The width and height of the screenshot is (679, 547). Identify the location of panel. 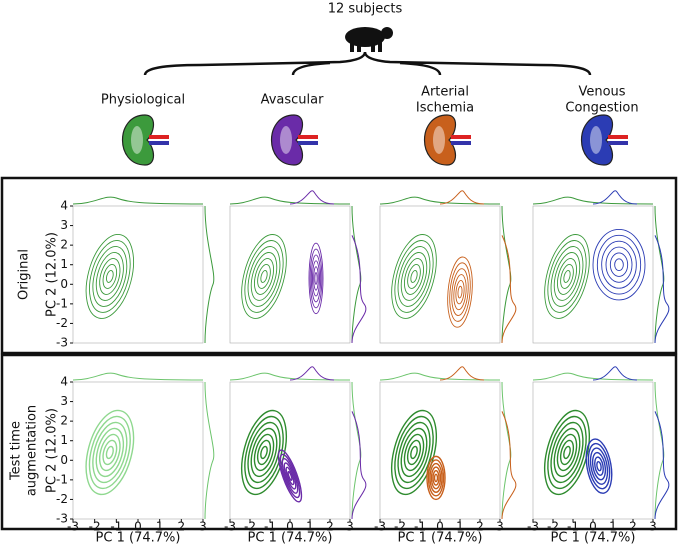
(298, 267).